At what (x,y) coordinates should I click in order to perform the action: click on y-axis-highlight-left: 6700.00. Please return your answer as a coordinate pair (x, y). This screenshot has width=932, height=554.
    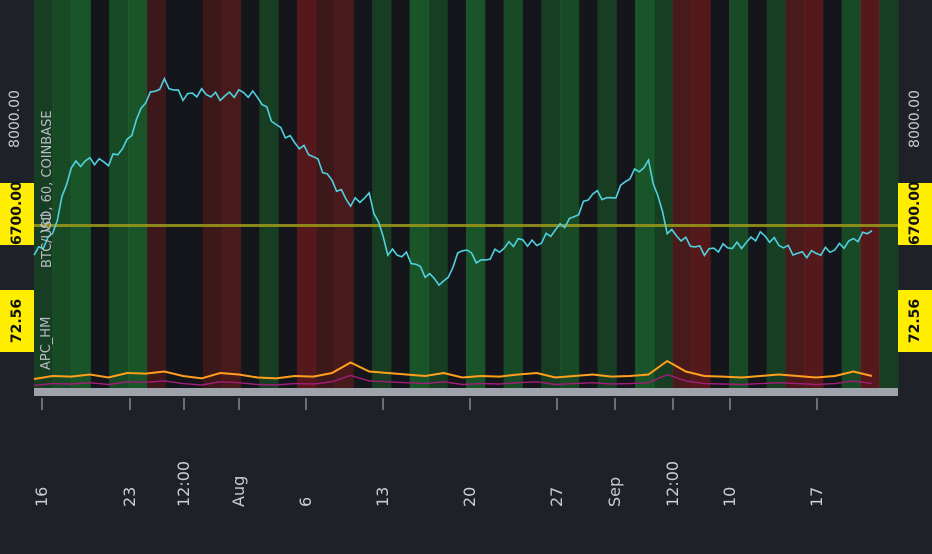
    Looking at the image, I should click on (17, 213).